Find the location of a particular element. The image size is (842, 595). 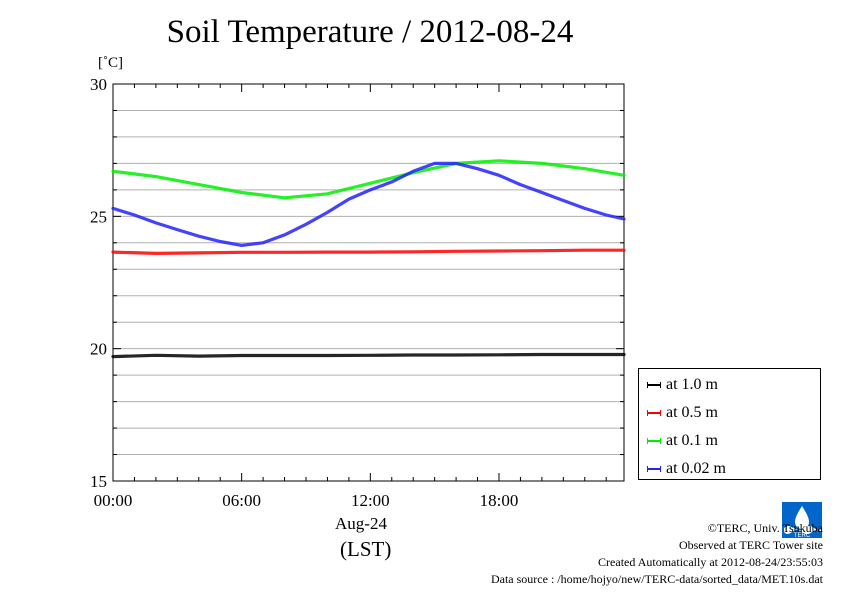

terc-logo: TERC is located at coordinates (802, 520).